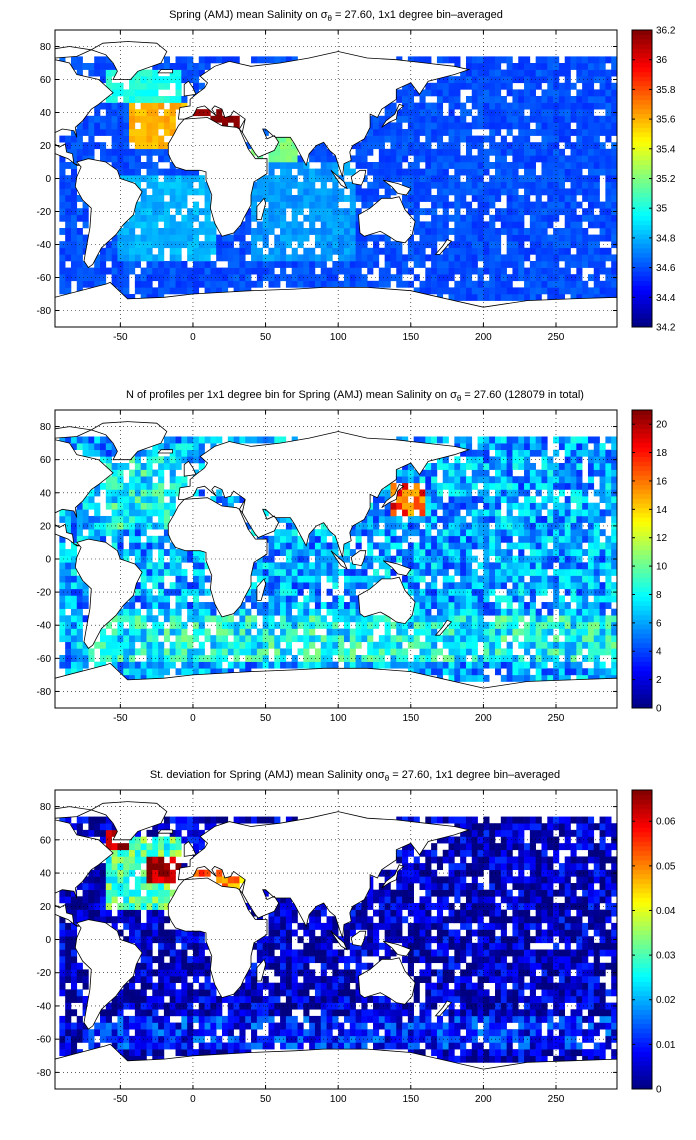 This screenshot has height=1140, width=696. I want to click on landmass-madagascar, so click(261, 589).